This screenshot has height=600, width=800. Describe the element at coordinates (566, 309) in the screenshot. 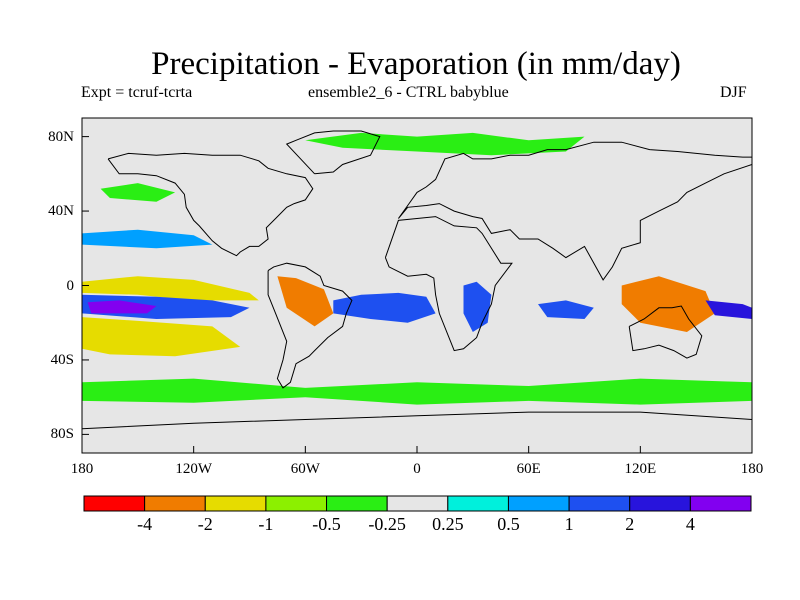

I see `region-indian-ocean-wetting` at that location.